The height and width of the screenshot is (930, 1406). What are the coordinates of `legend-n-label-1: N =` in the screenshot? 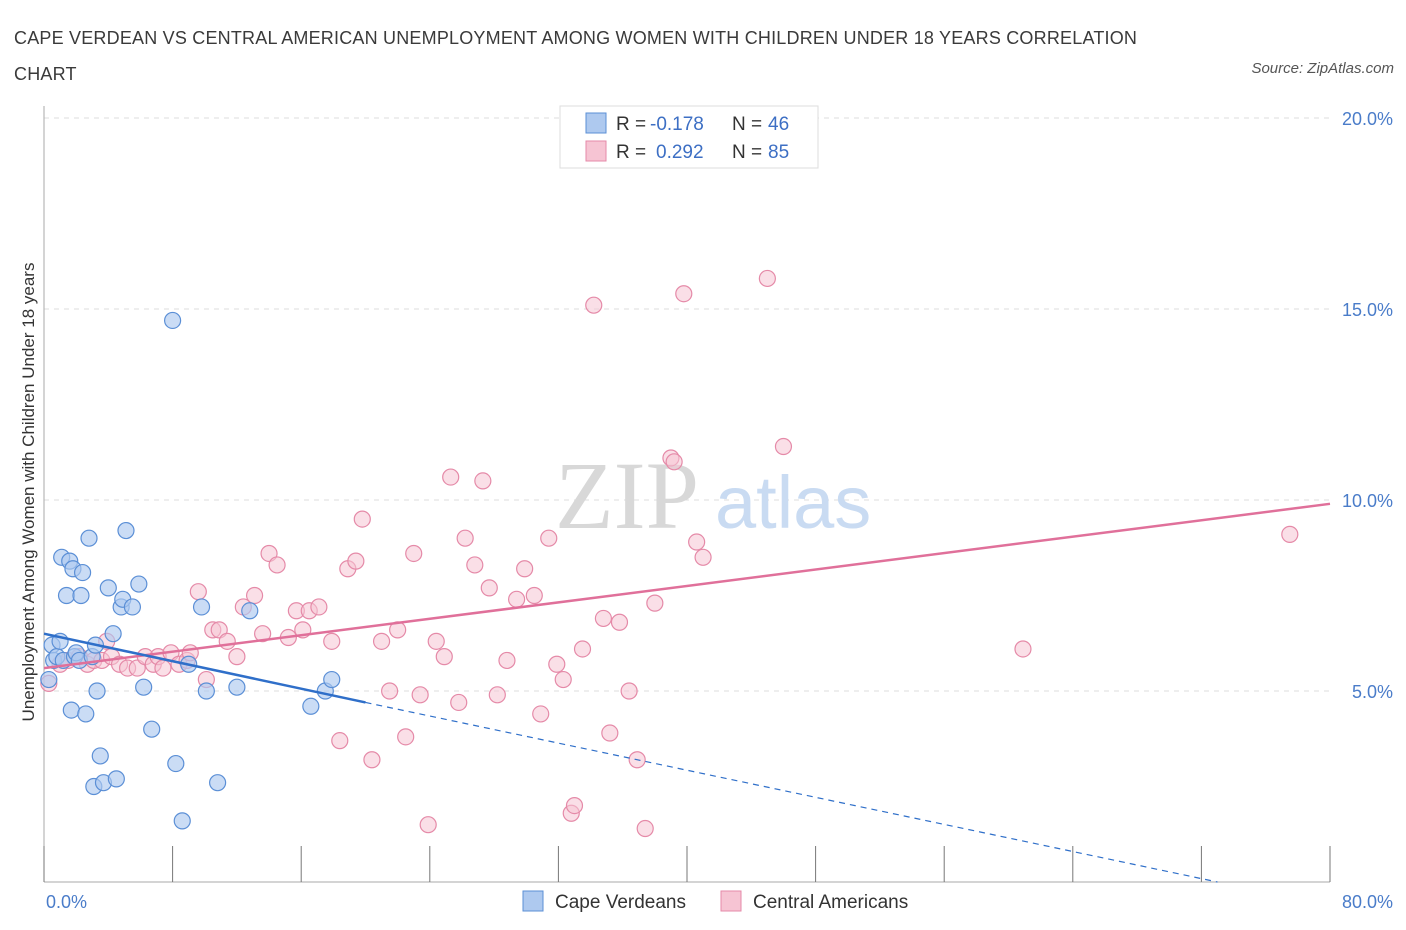 It's located at (747, 124).